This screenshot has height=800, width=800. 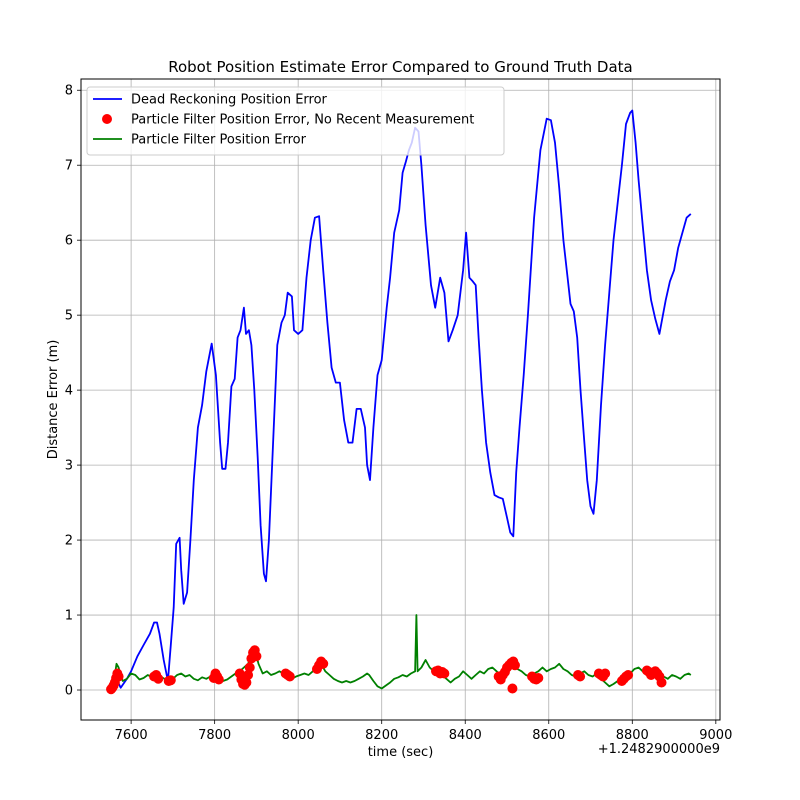 What do you see at coordinates (465, 735) in the screenshot?
I see `x-tick-label: 8400` at bounding box center [465, 735].